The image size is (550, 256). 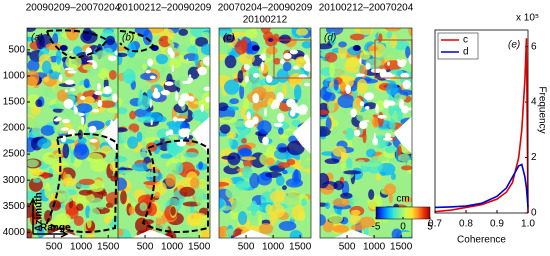 I want to click on x-tick-label: 0.9, so click(x=497, y=224).